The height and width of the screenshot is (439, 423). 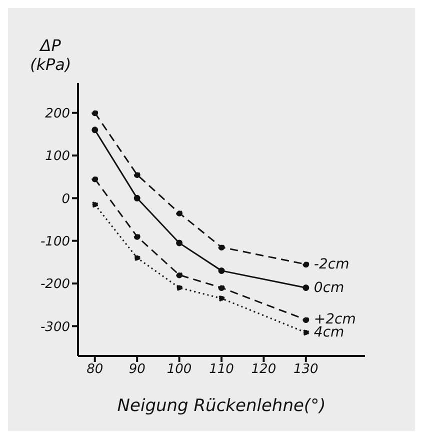 What do you see at coordinates (57, 114) in the screenshot?
I see `y-tick-label: 200` at bounding box center [57, 114].